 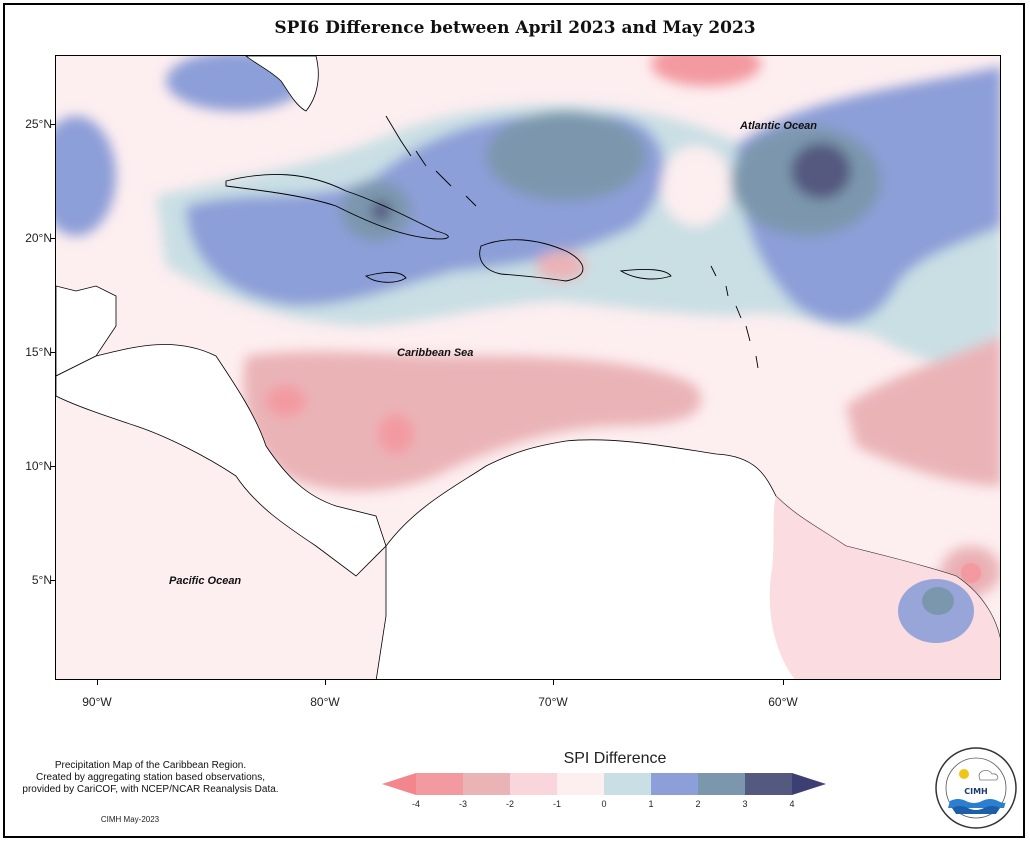 I want to click on lon-label-90w: 90°W, so click(x=97, y=702).